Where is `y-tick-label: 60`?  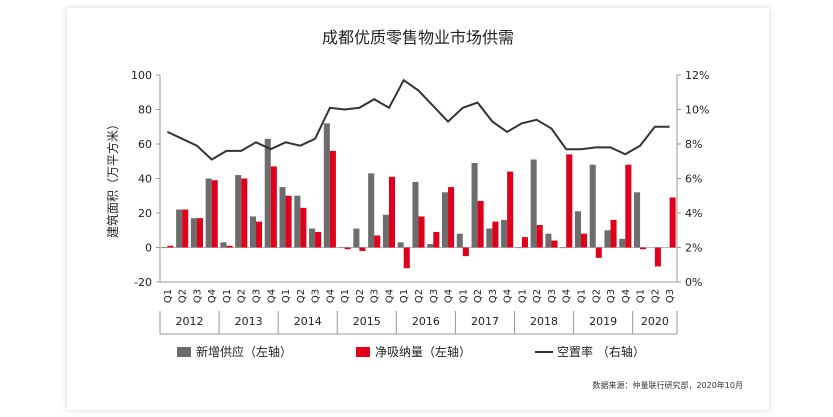
y-tick-label: 60 is located at coordinates (145, 144).